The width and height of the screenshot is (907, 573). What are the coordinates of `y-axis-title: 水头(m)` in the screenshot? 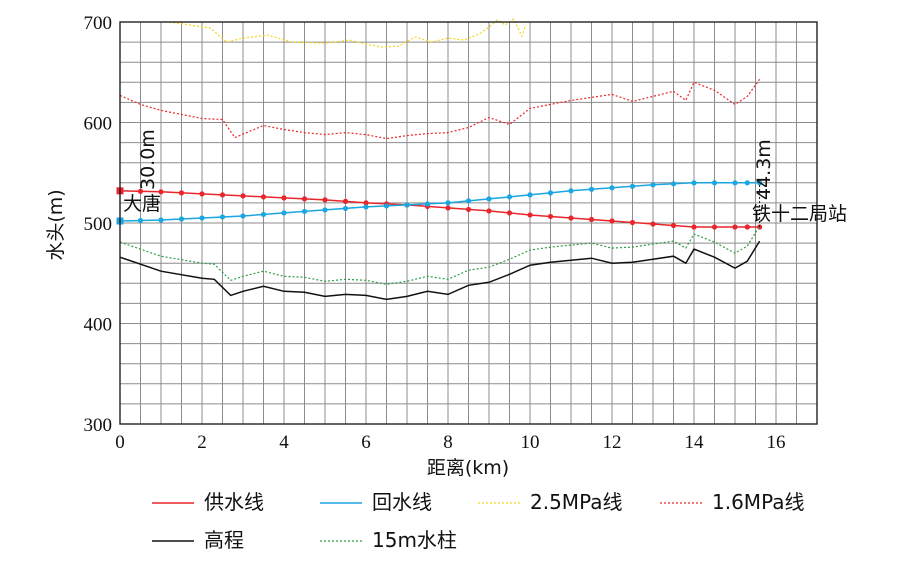 It's located at (56, 224).